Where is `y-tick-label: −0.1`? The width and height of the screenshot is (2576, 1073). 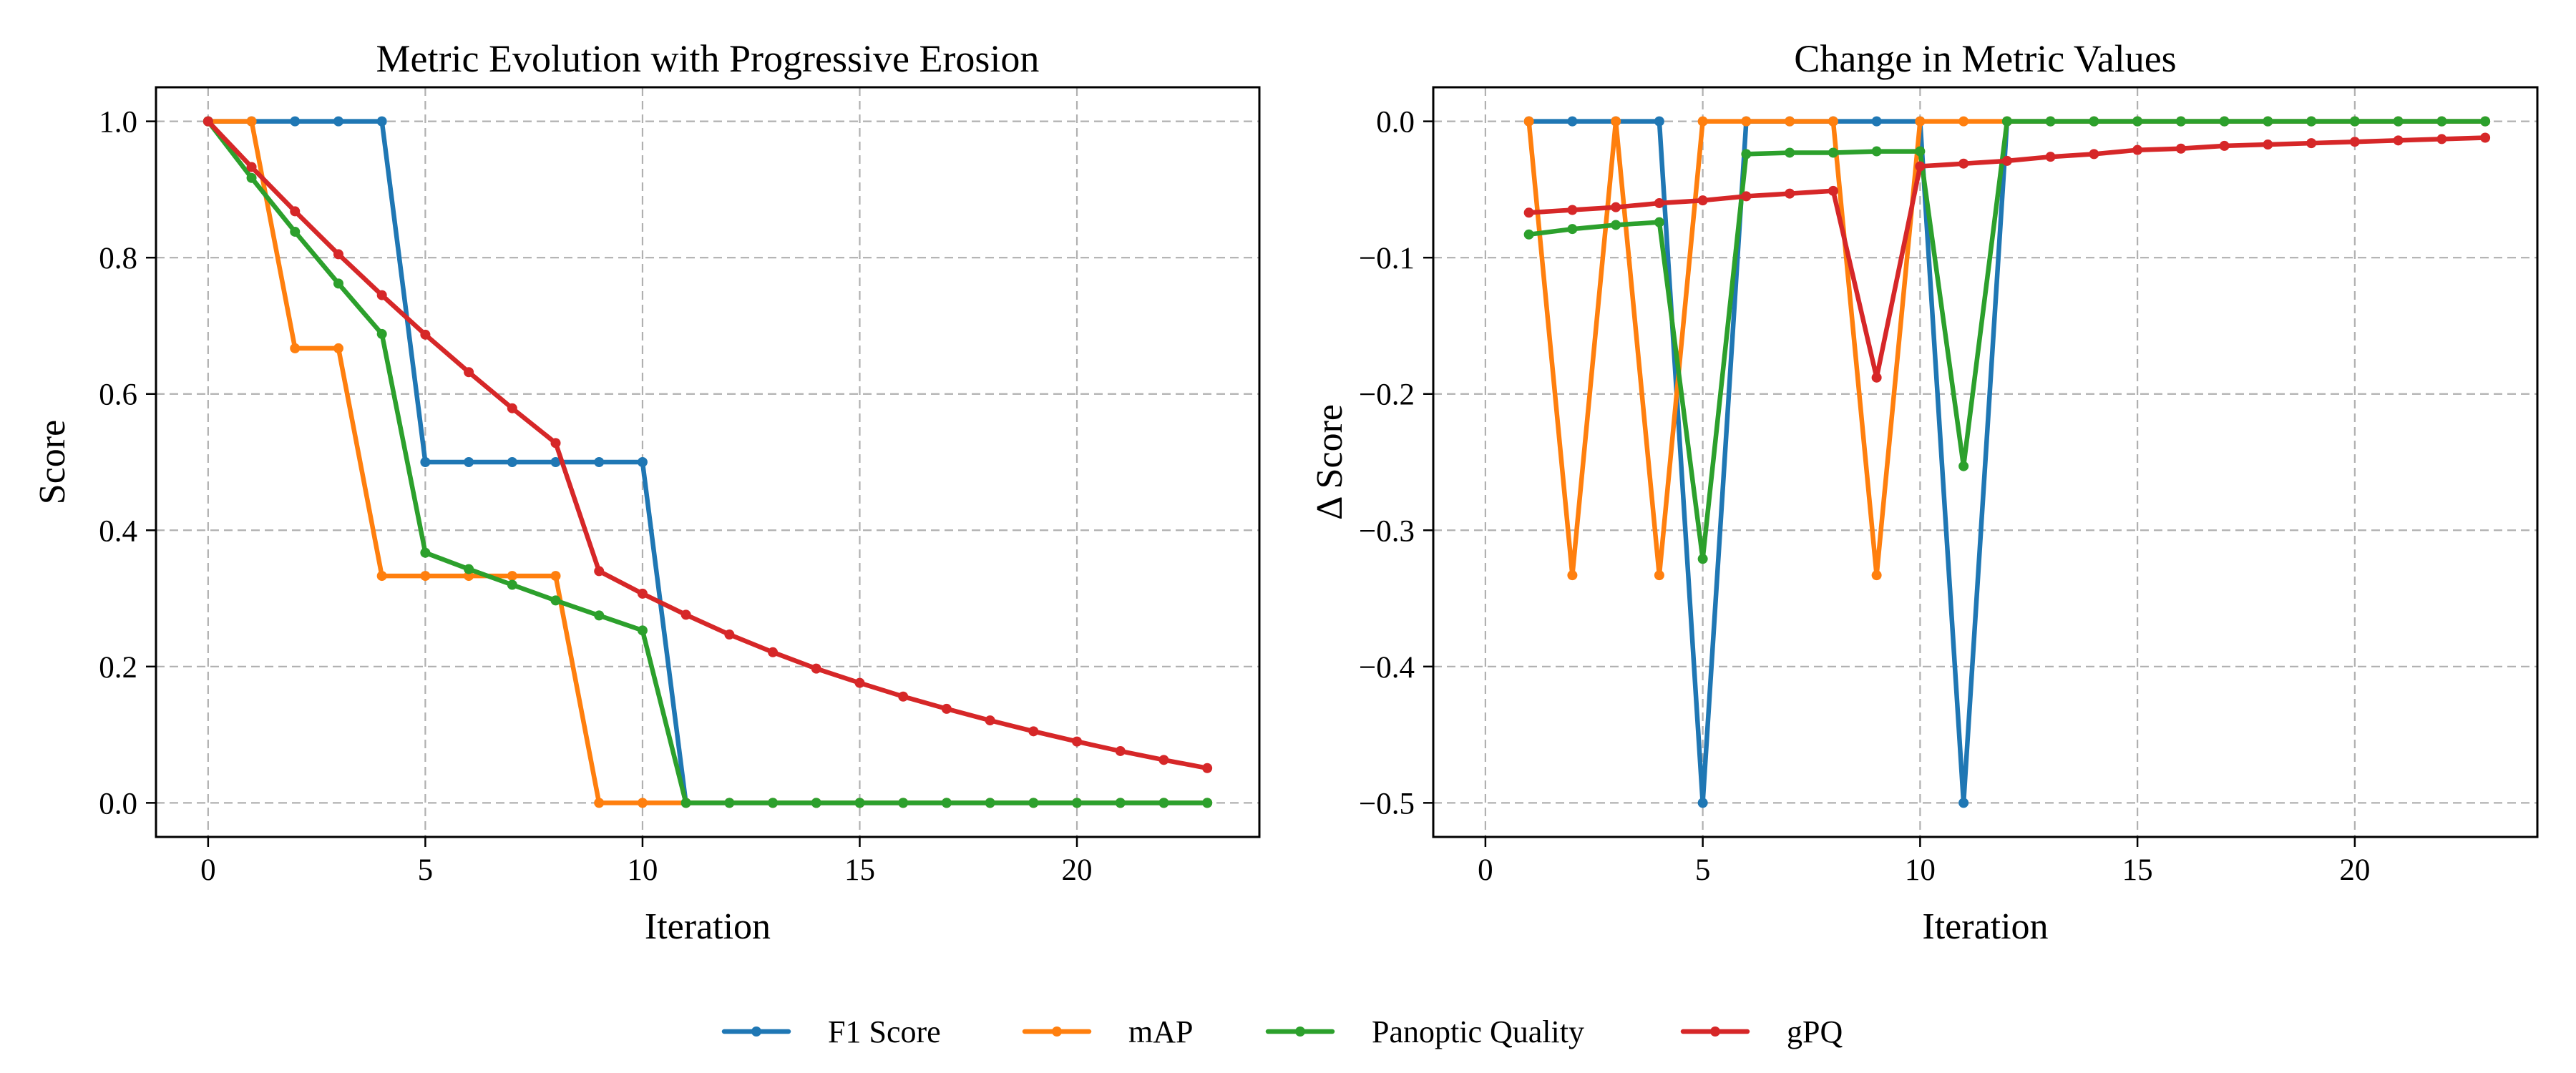
y-tick-label: −0.1 is located at coordinates (1387, 258).